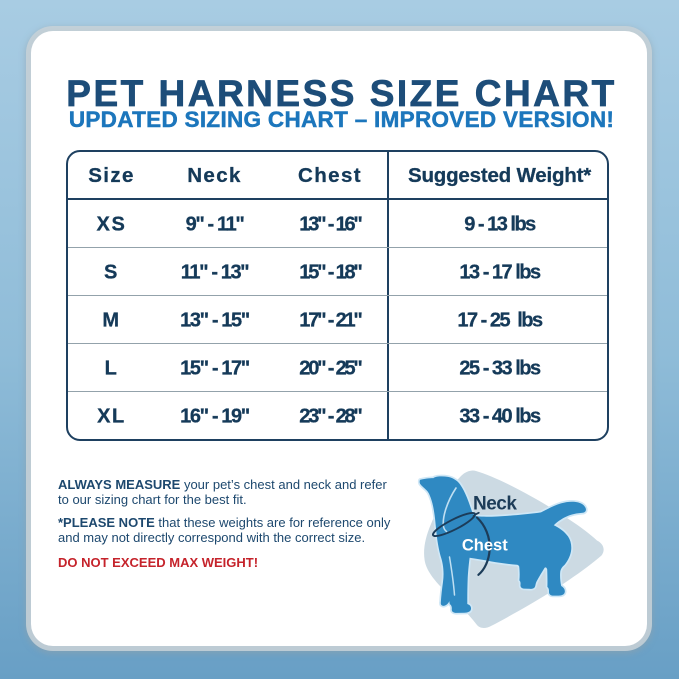 Image resolution: width=679 pixels, height=679 pixels. Describe the element at coordinates (495, 504) in the screenshot. I see `svg-text: Neck` at that location.